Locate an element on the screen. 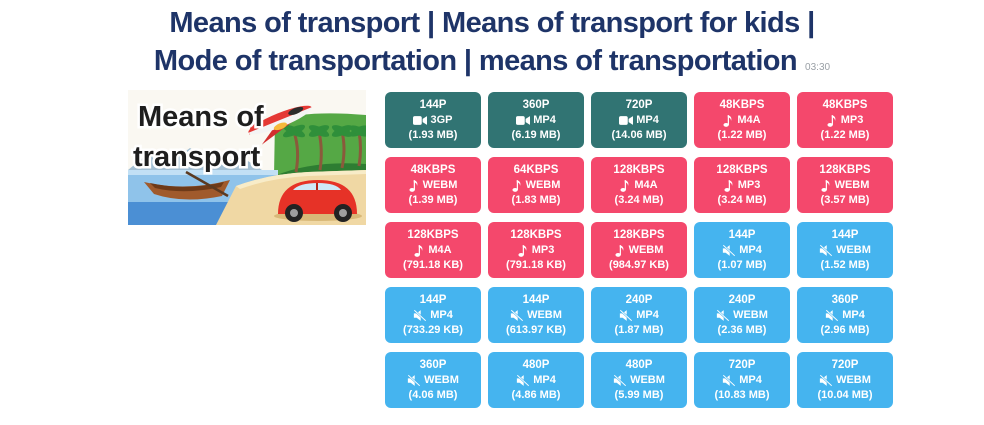  format-download-button: 144P WEBM (613.97 KB) is located at coordinates (536, 315).